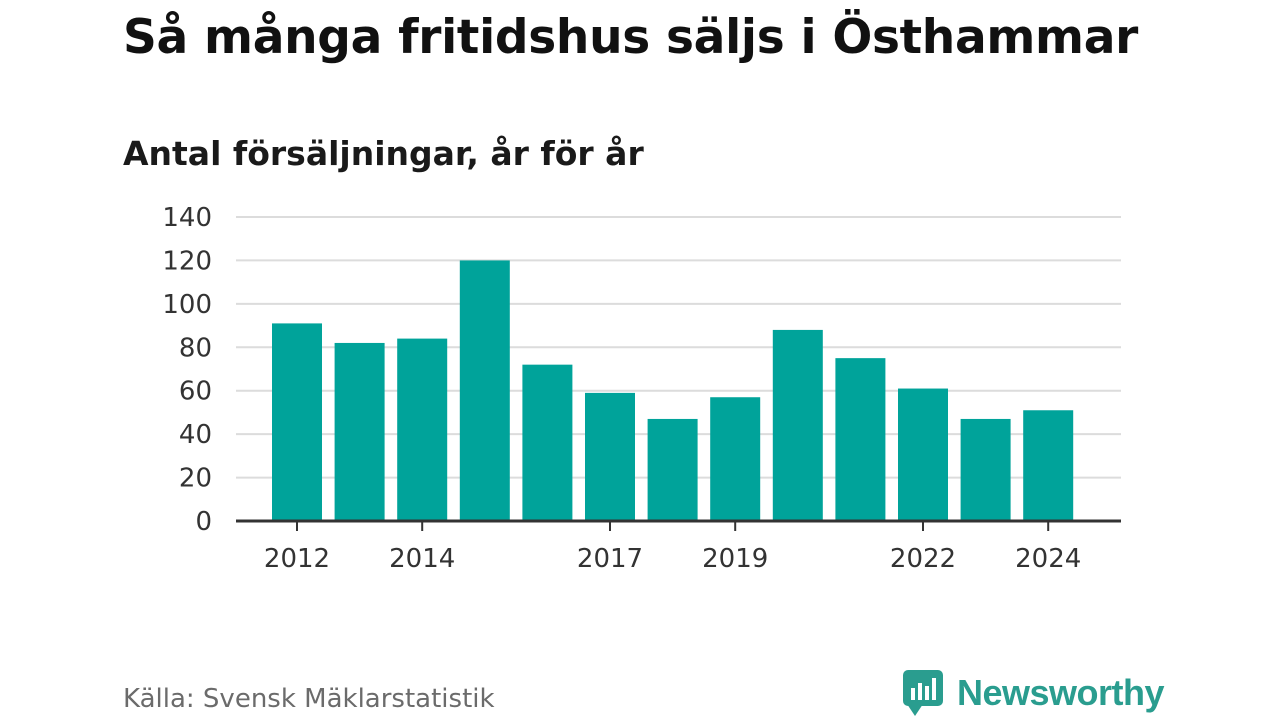 The height and width of the screenshot is (720, 1280). I want to click on y-tick-label: 120, so click(187, 261).